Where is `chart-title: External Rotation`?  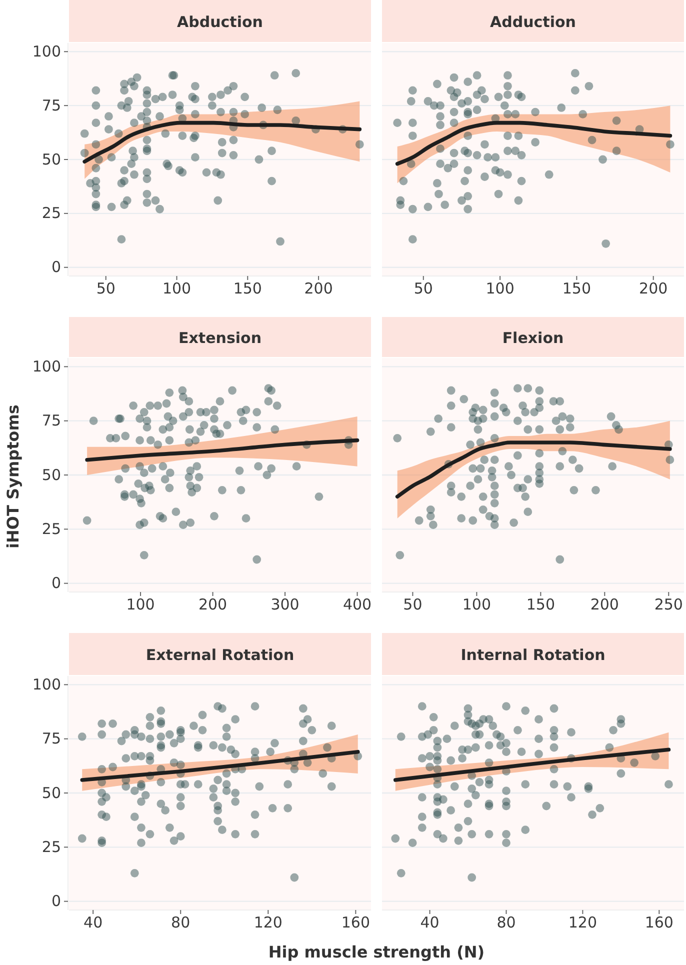
chart-title: External Rotation is located at coordinates (220, 655).